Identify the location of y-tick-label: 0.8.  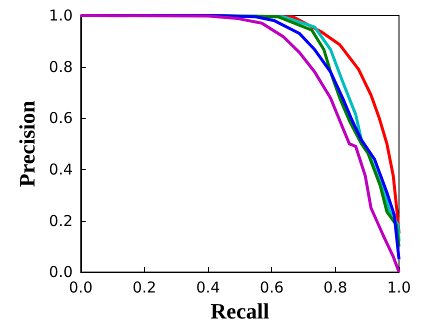
(60, 67).